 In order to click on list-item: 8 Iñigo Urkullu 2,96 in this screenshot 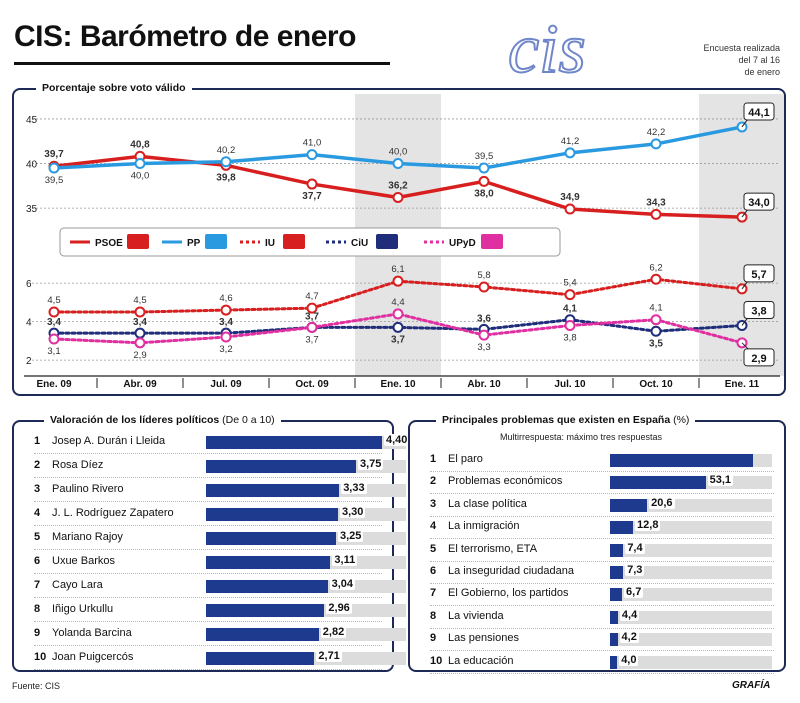, I will do `click(210, 610)`.